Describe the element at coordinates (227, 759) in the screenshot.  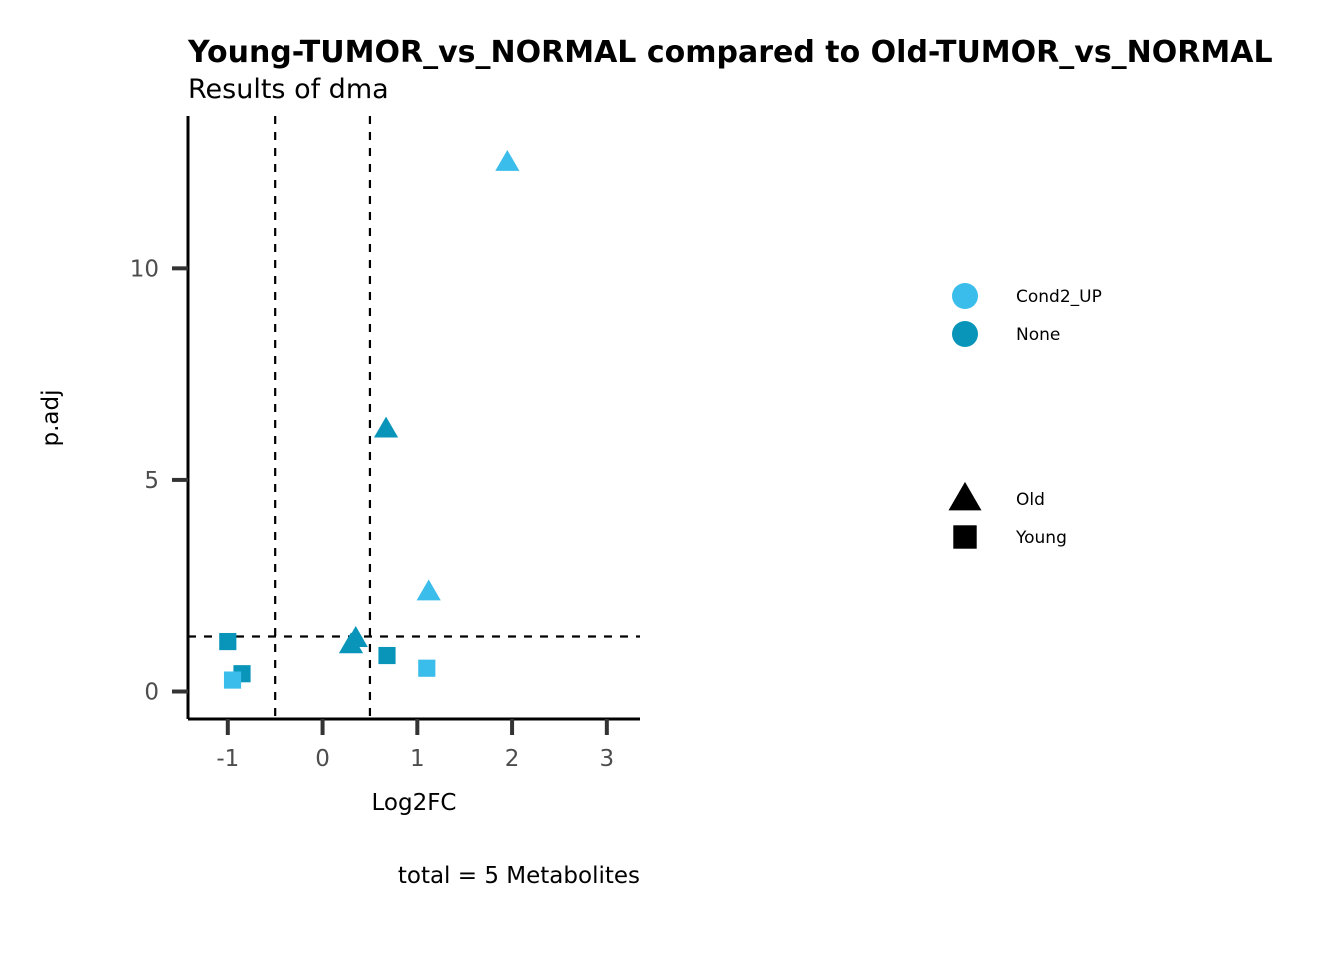
I see `x-tick-label: -1` at that location.